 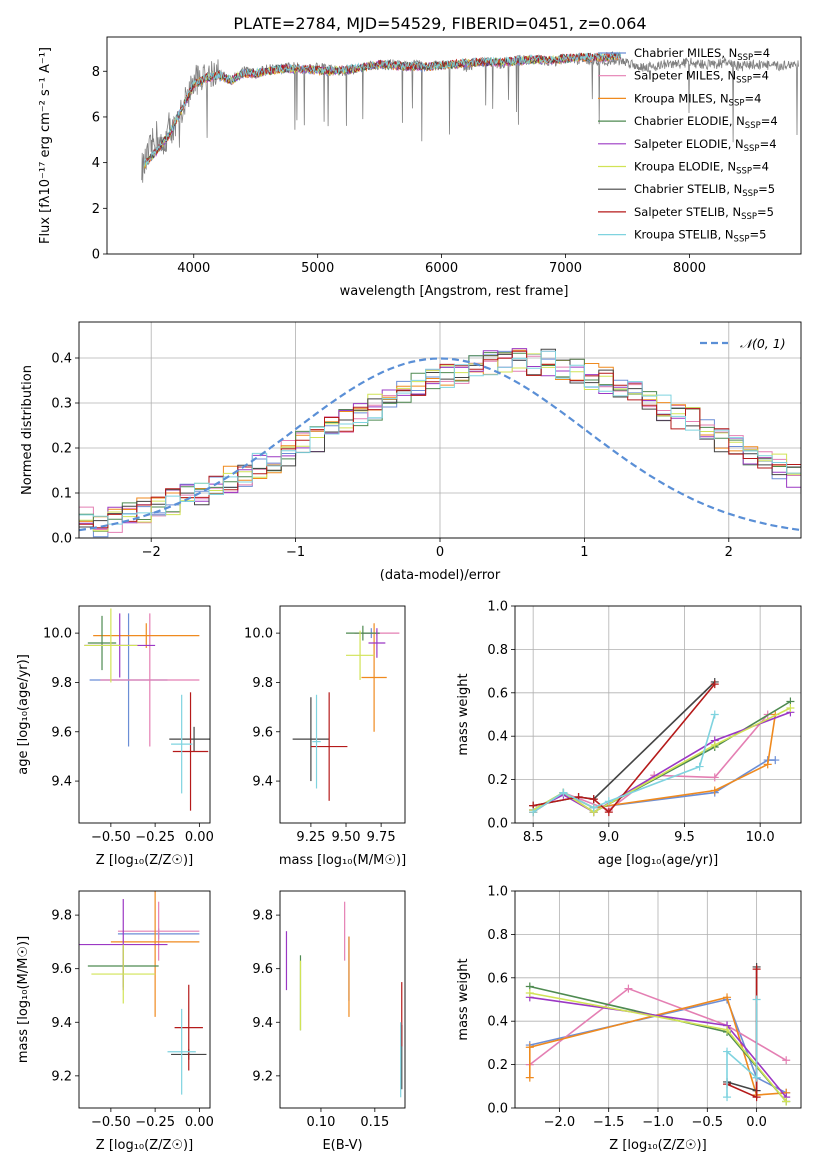 What do you see at coordinates (701, 168) in the screenshot?
I see `legend-entry: Kroupa ELODIE, NSSP=4` at bounding box center [701, 168].